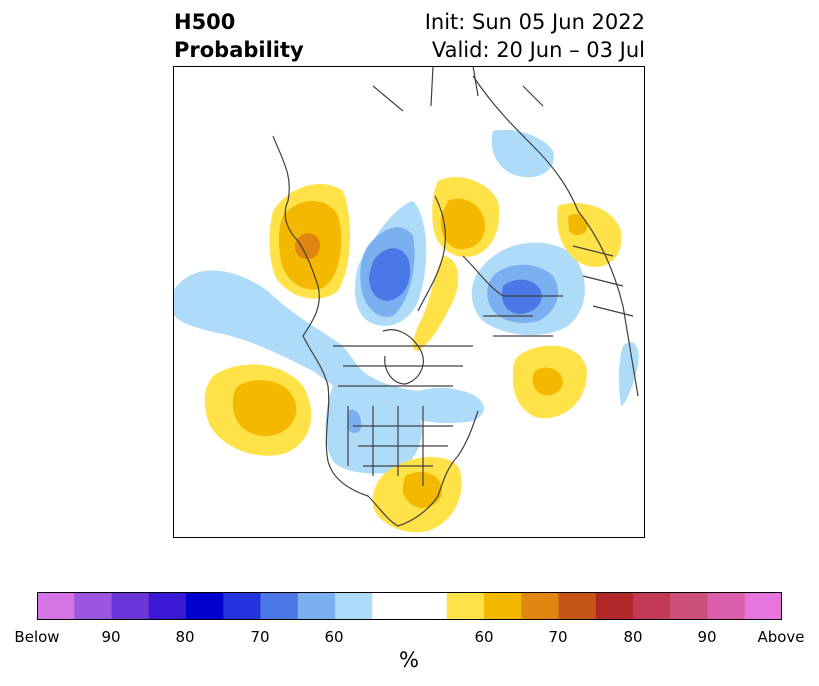 Image resolution: width=819 pixels, height=686 pixels. I want to click on colorbar, so click(409, 606).